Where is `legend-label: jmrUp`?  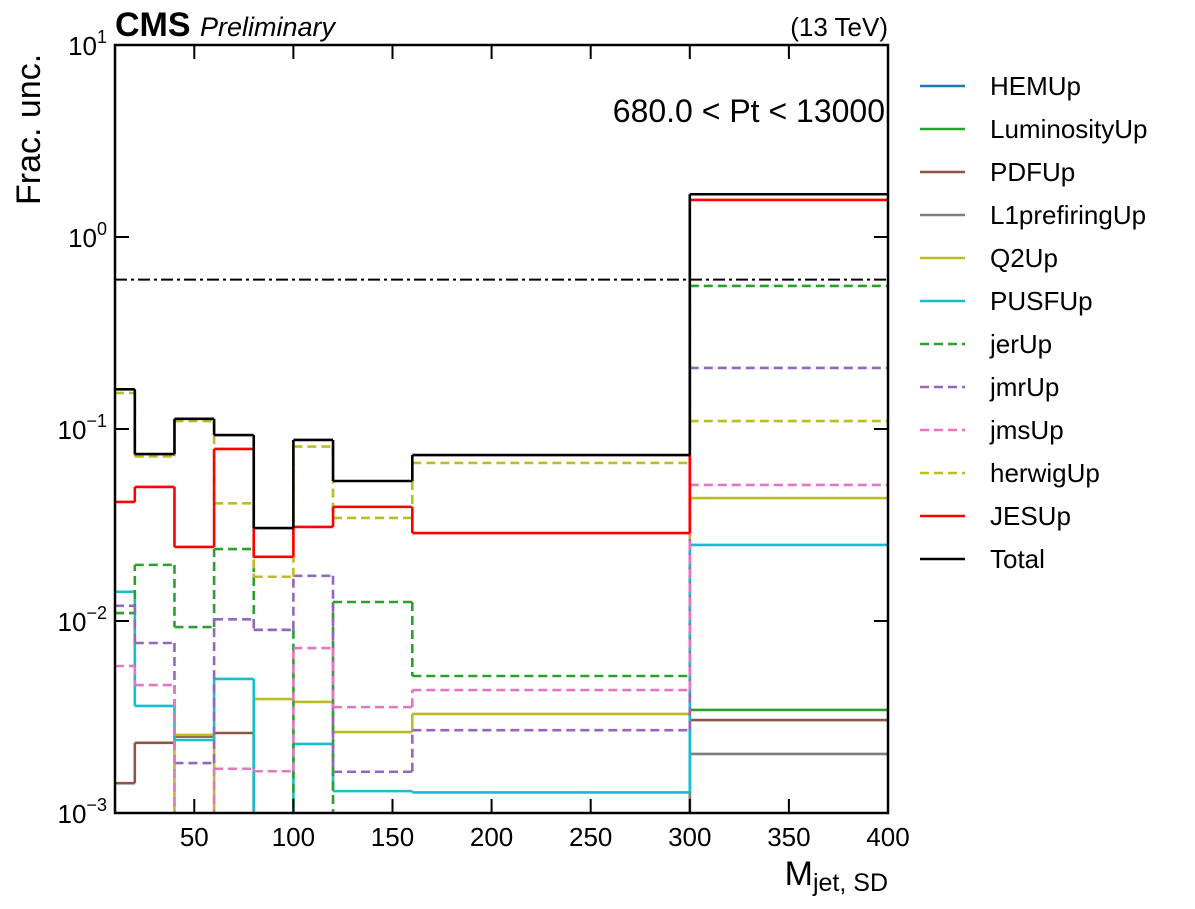 legend-label: jmrUp is located at coordinates (1024, 387).